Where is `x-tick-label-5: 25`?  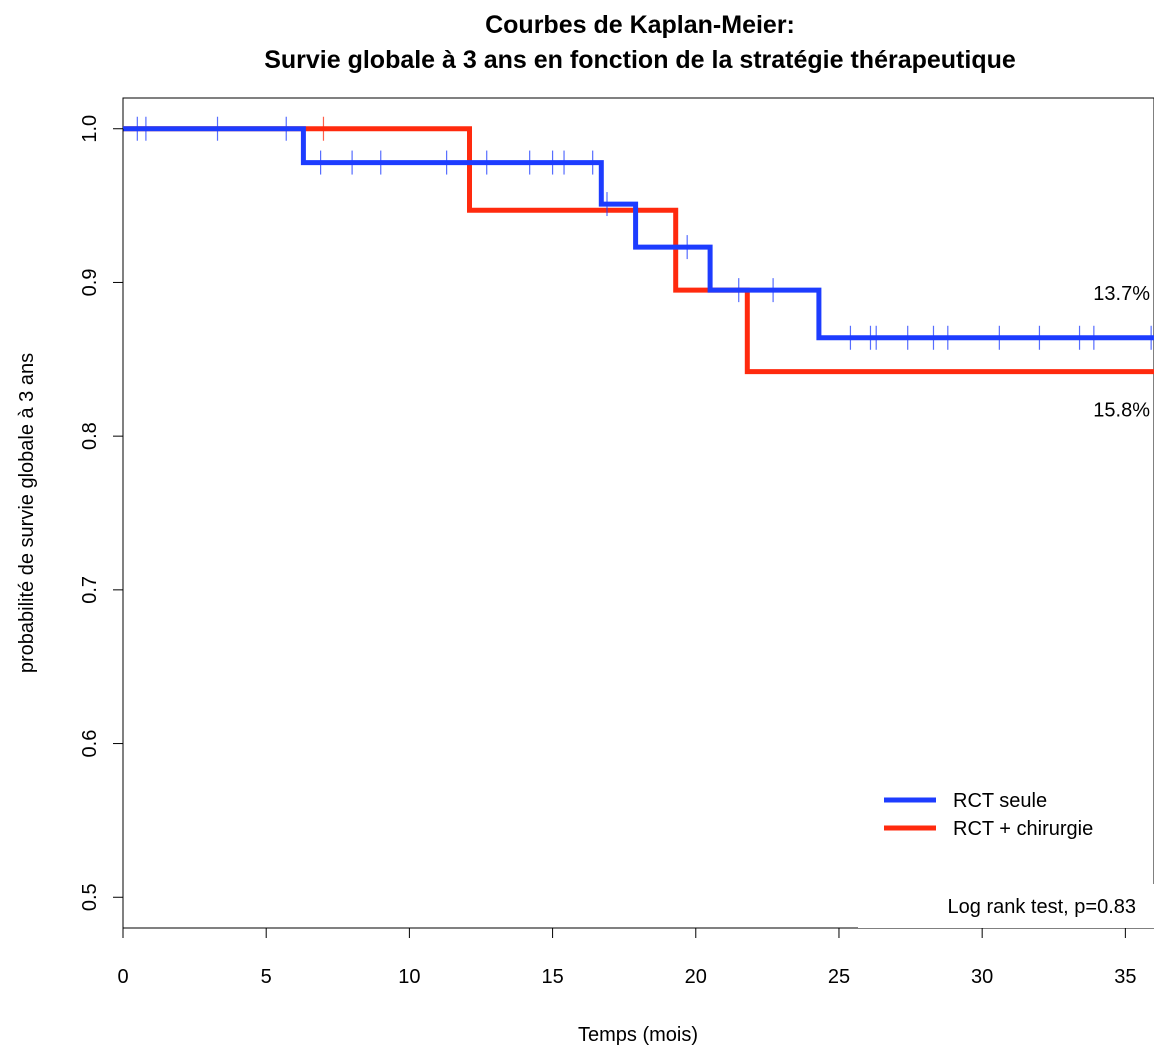
x-tick-label-5: 25 is located at coordinates (839, 977).